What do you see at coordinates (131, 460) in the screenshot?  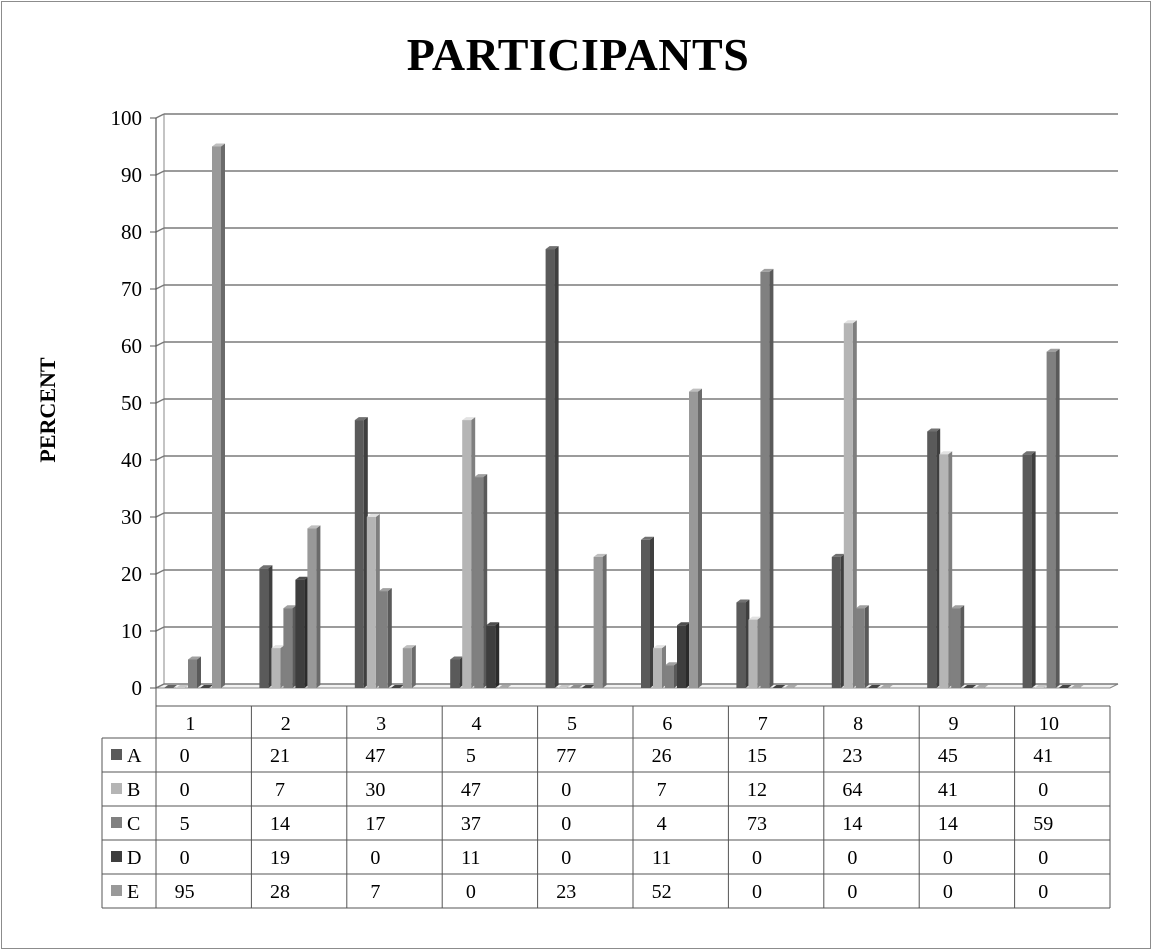 I see `y-tick-label: 40` at bounding box center [131, 460].